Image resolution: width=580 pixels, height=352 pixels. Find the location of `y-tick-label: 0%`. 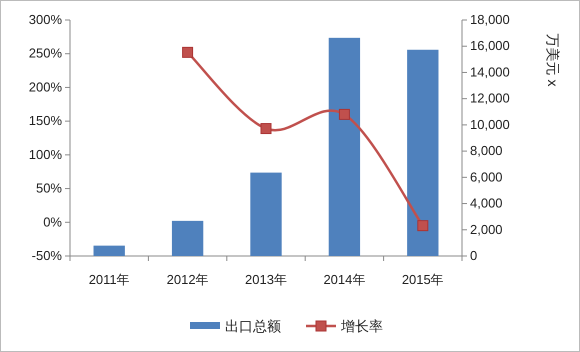

y-tick-label: 0% is located at coordinates (52, 222).